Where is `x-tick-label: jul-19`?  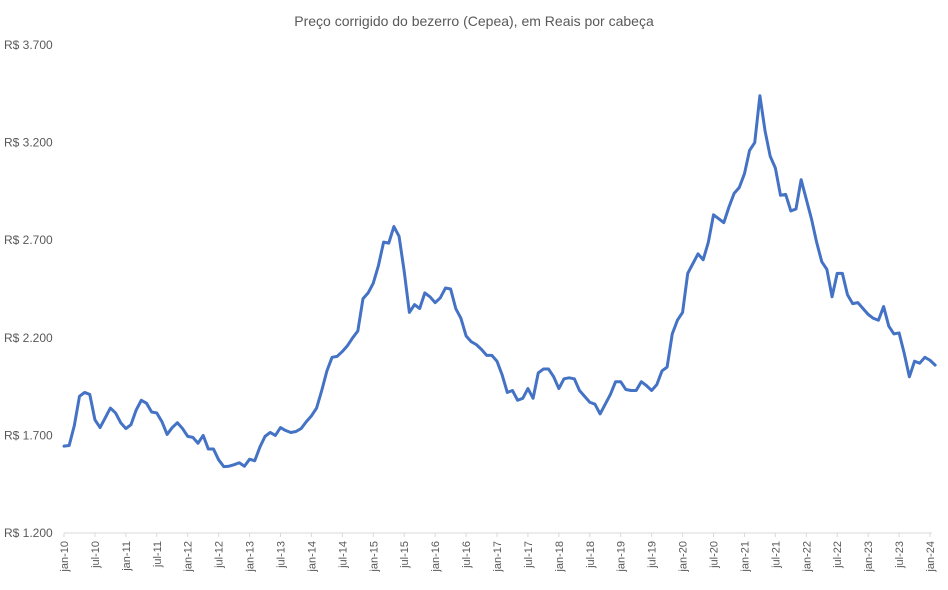
x-tick-label: jul-19 is located at coordinates (653, 555).